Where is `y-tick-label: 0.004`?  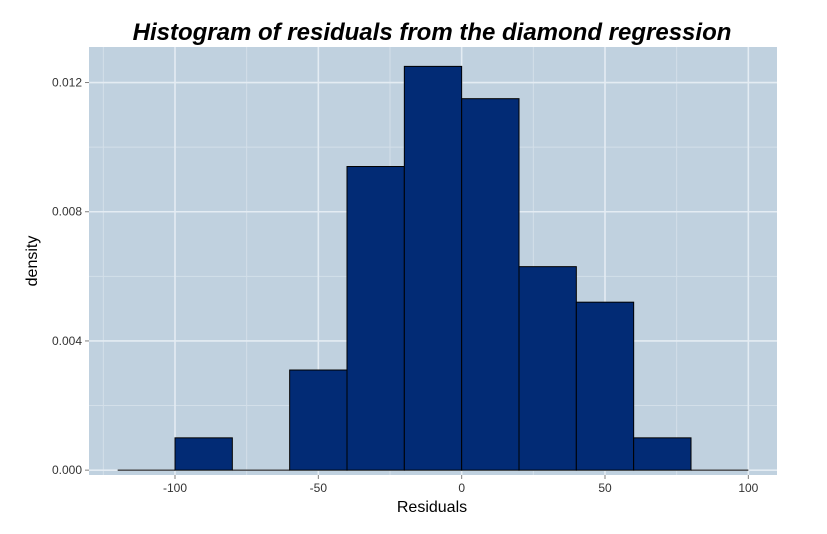 y-tick-label: 0.004 is located at coordinates (67, 341).